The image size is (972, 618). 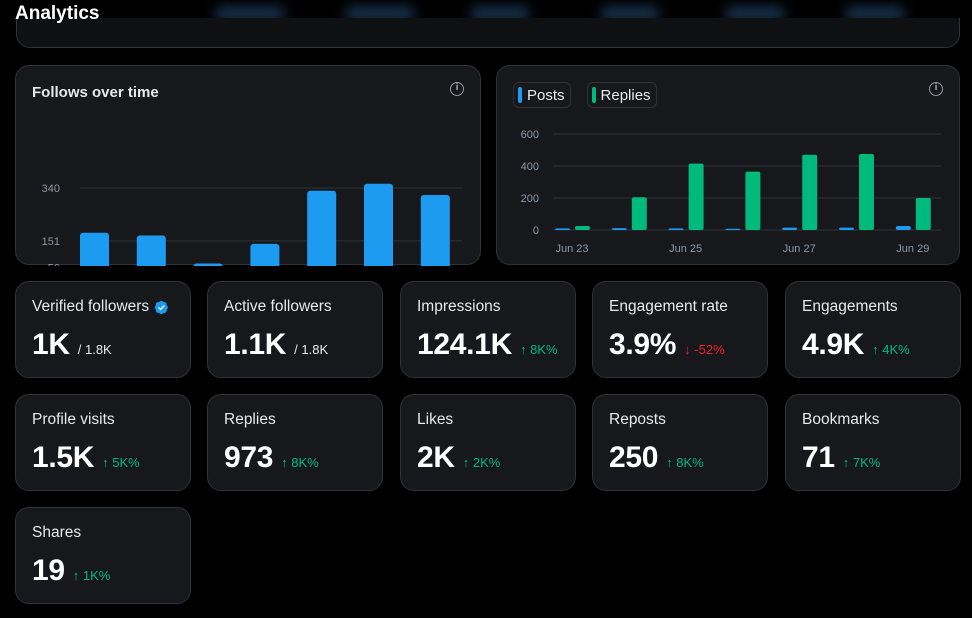 I want to click on stat-value: 3.9%, so click(x=643, y=344).